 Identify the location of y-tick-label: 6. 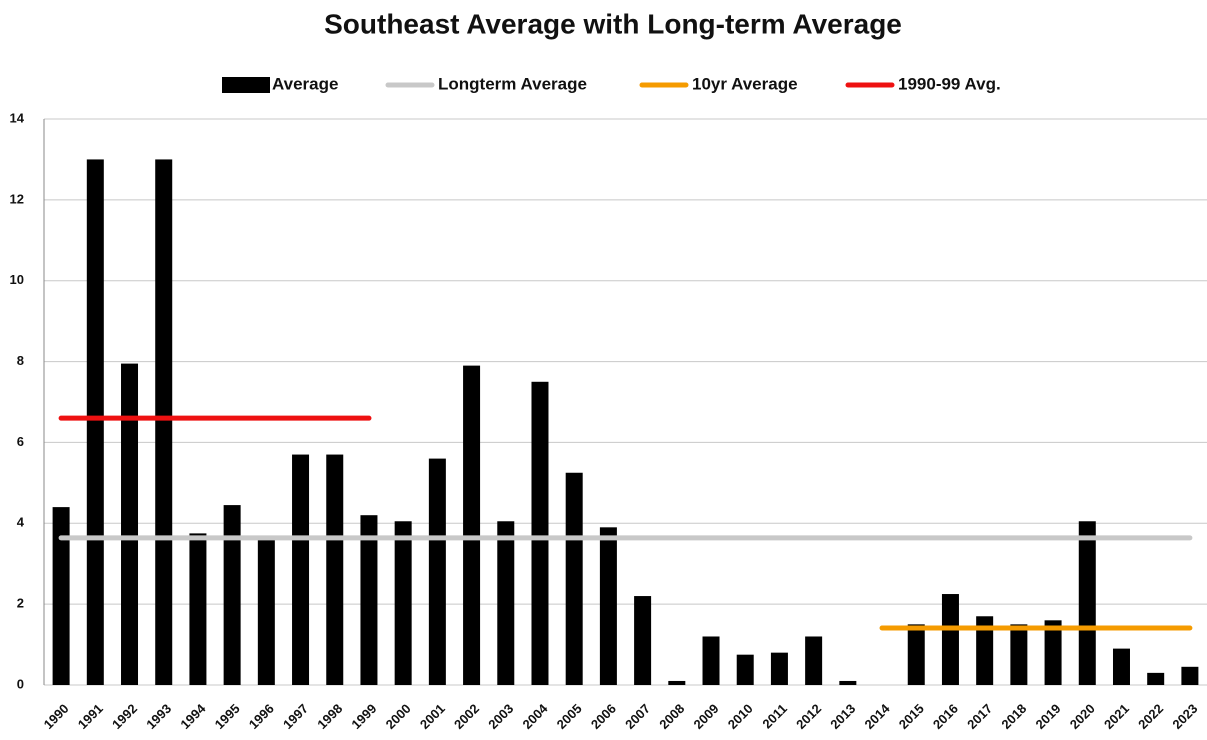
(20, 441).